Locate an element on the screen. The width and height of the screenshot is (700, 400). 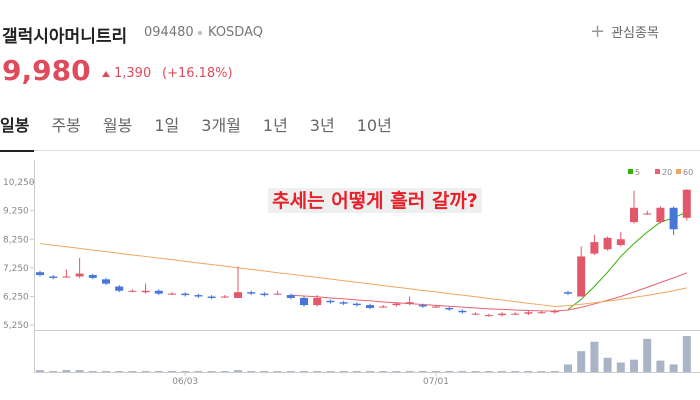
y-tick-label: 8,250 is located at coordinates (16, 240).